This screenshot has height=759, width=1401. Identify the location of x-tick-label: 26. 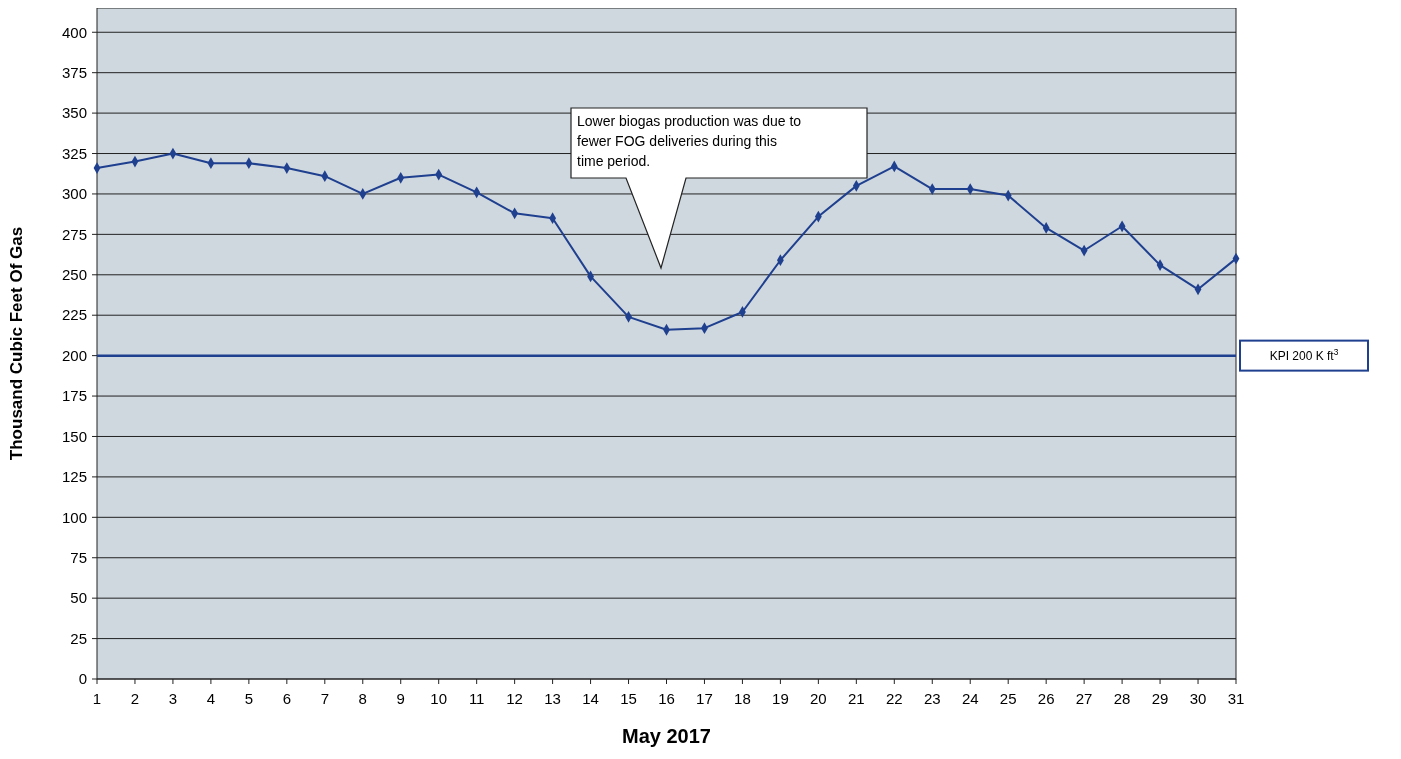
(1046, 698).